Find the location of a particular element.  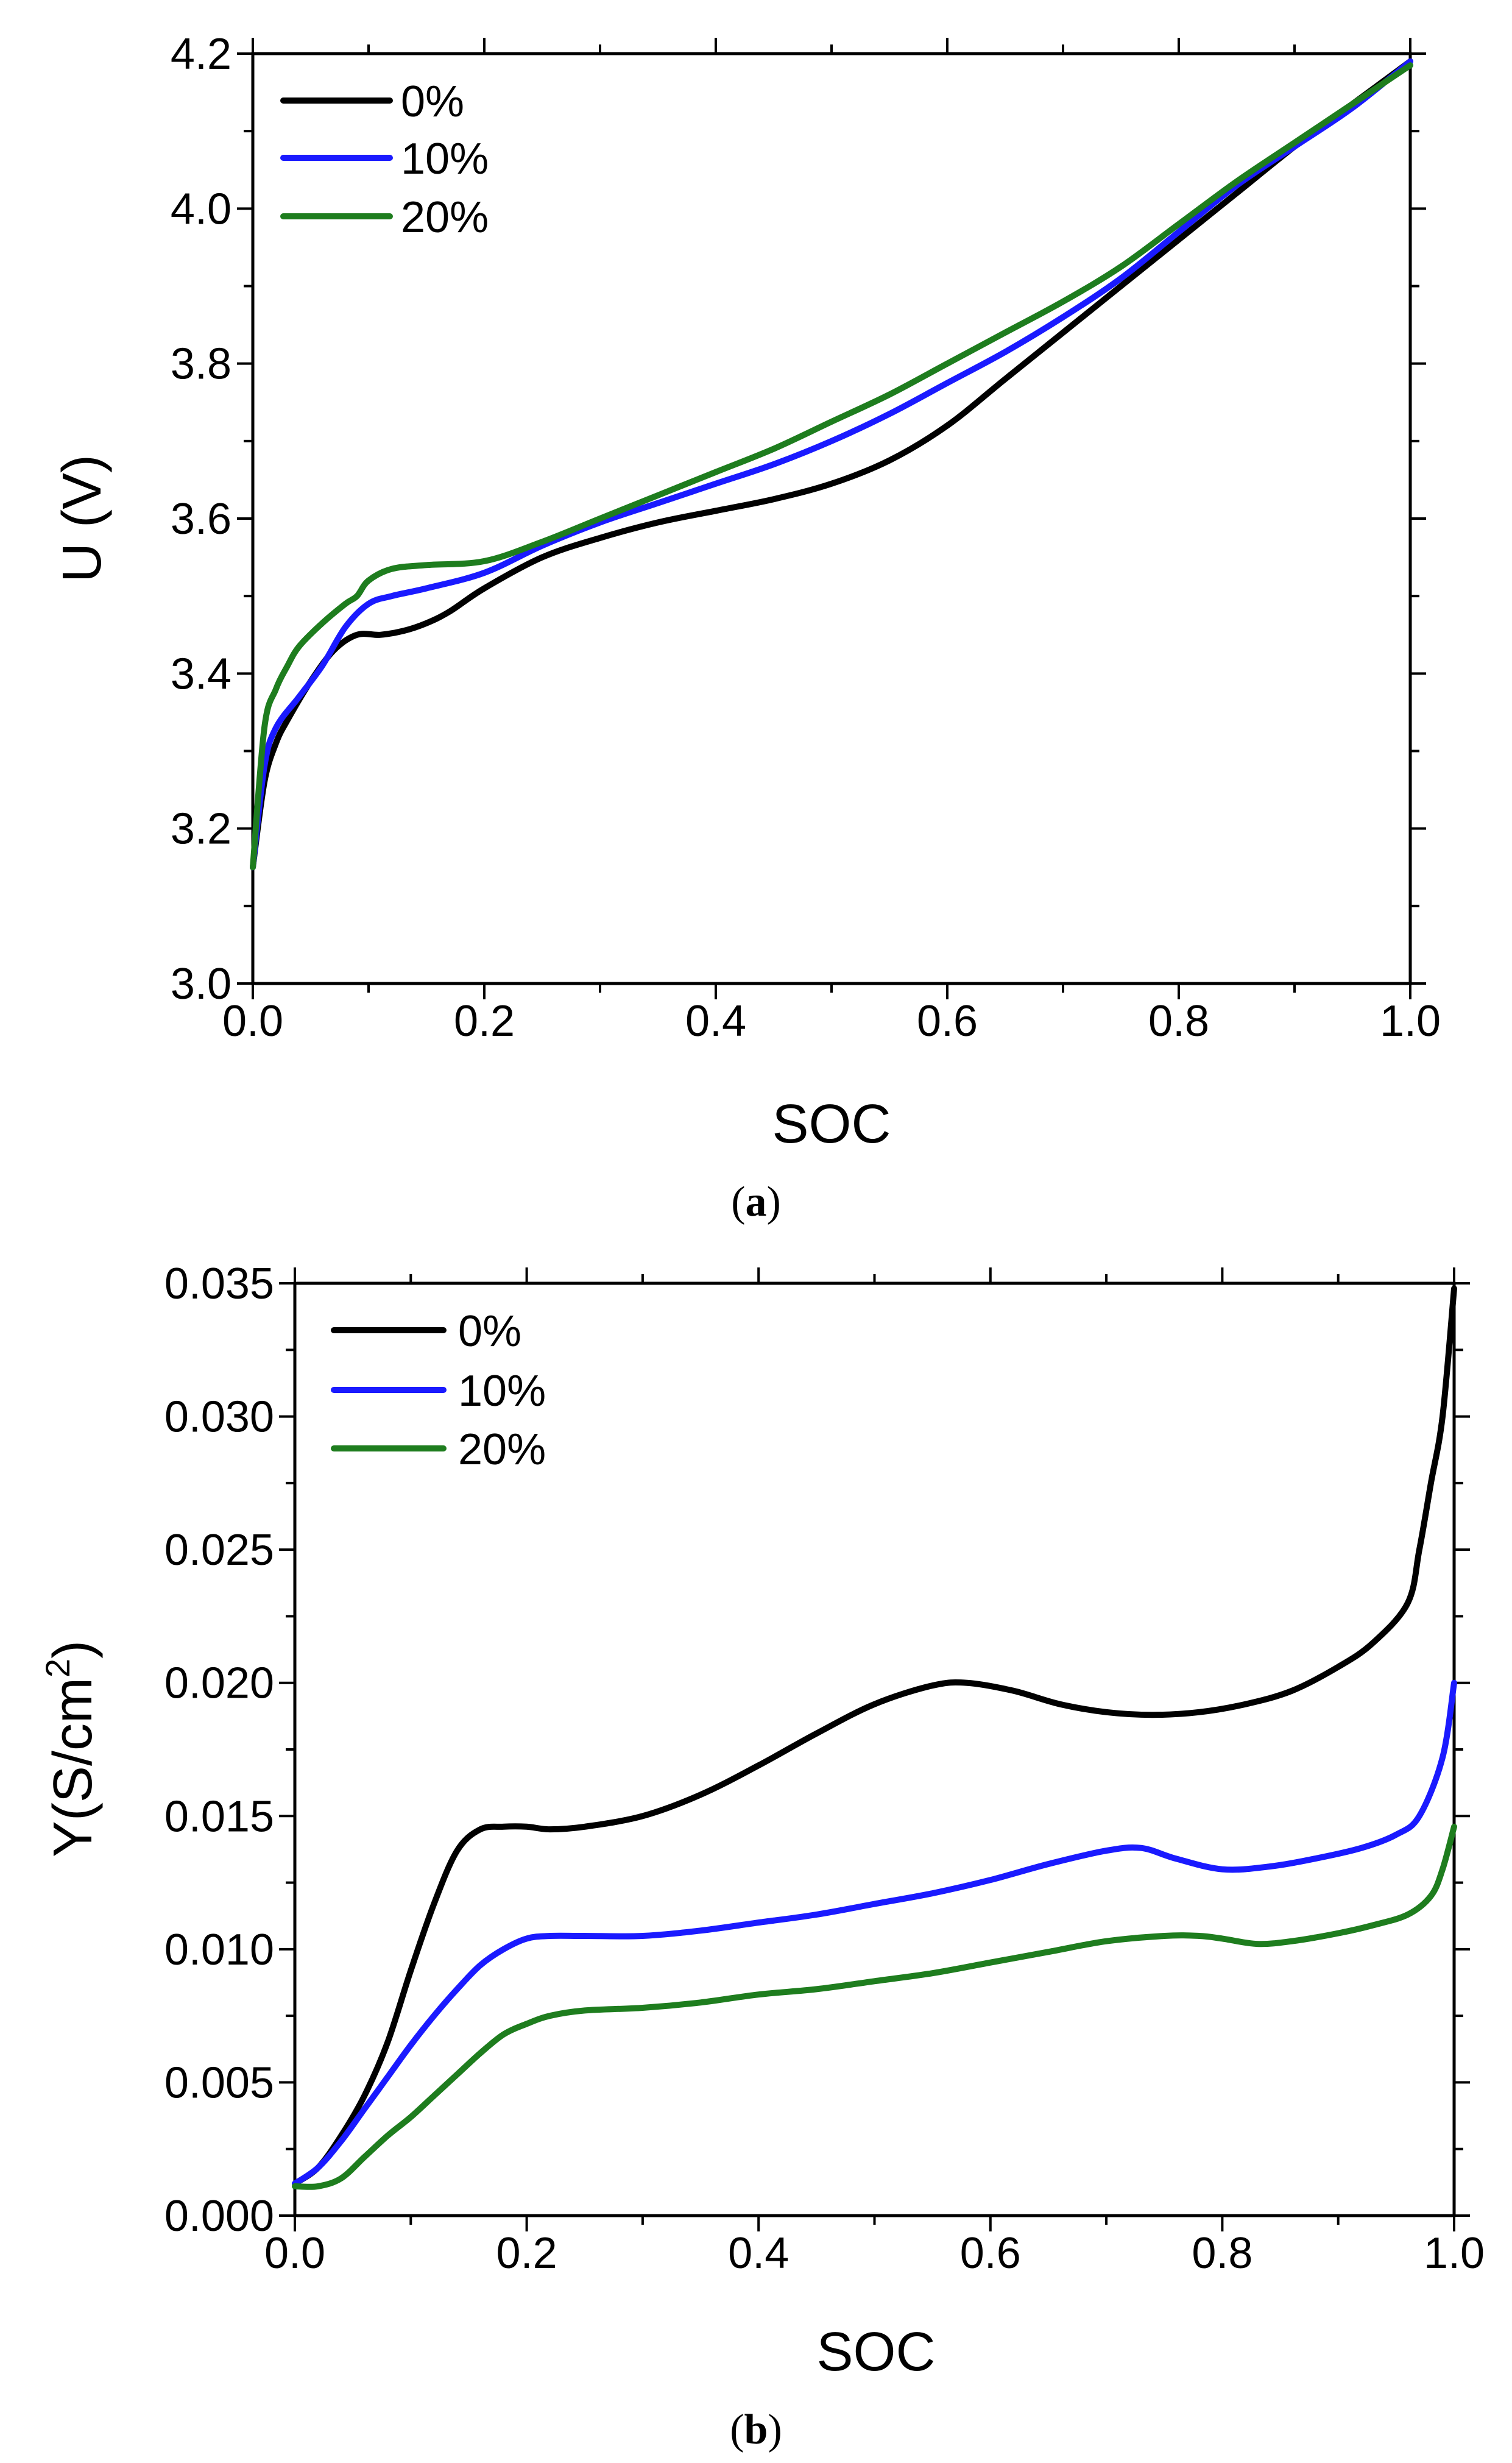

y-axis-title-a: U (V) is located at coordinates (83, 519).